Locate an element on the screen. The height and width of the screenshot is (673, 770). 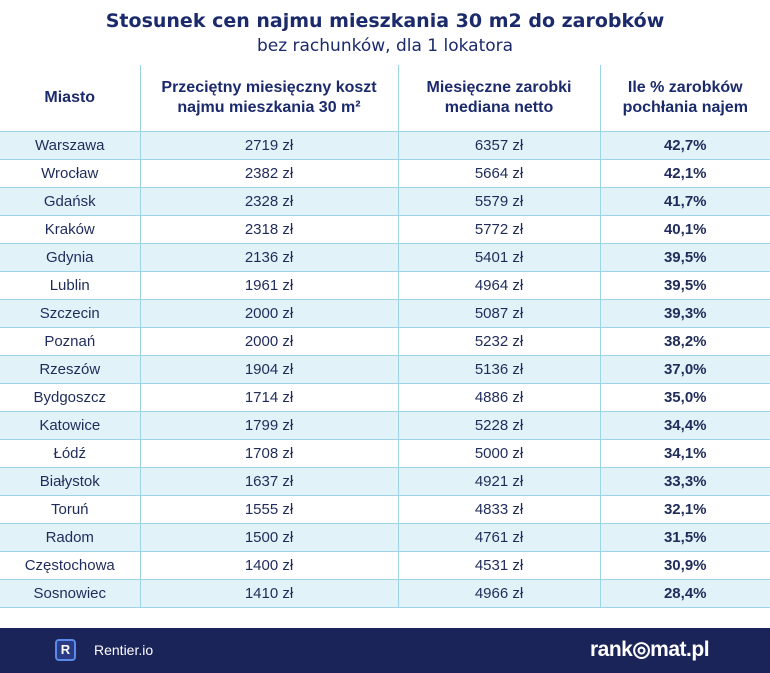
cell-share: 30,9% is located at coordinates (684, 565).